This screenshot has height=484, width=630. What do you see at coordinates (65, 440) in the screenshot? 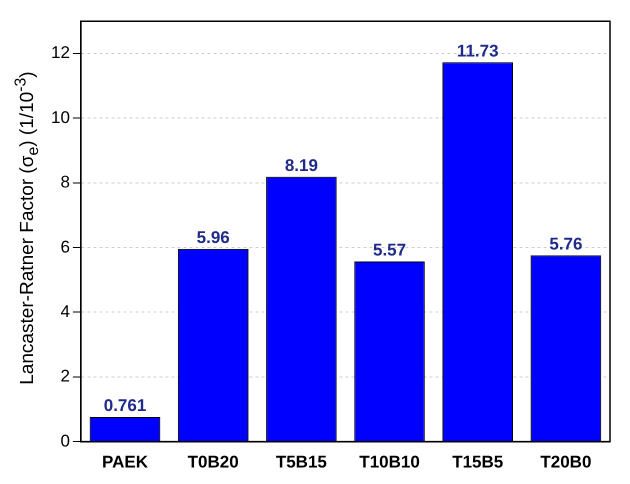
I see `y-tick-label: 0` at bounding box center [65, 440].